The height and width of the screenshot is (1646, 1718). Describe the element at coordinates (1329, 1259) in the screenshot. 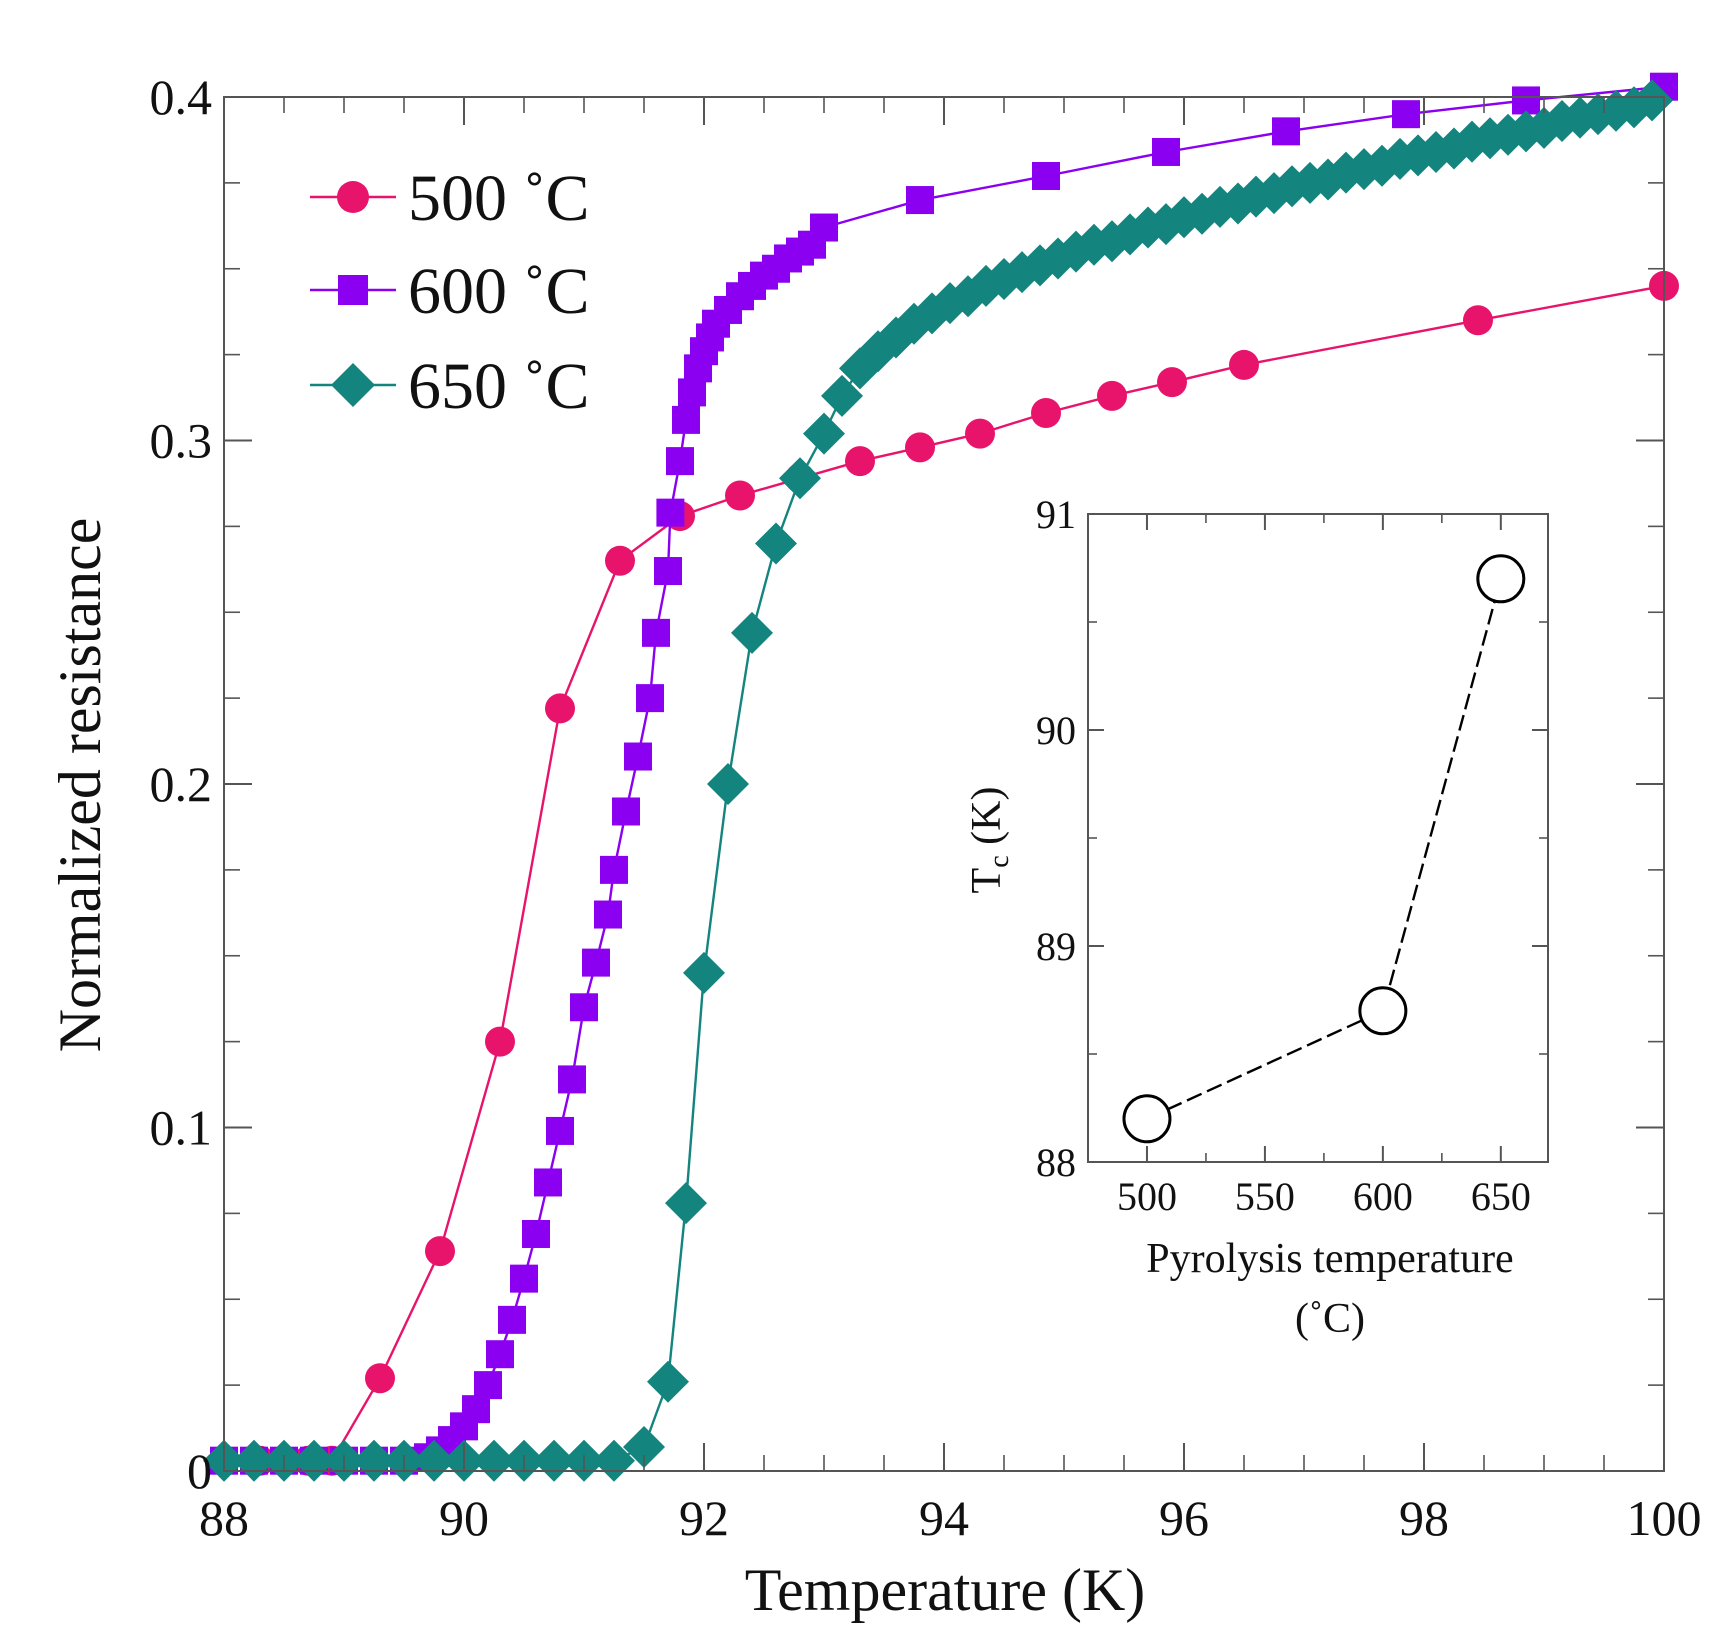

I see `inset-x-axis-label: Pyrolysis temperature` at that location.